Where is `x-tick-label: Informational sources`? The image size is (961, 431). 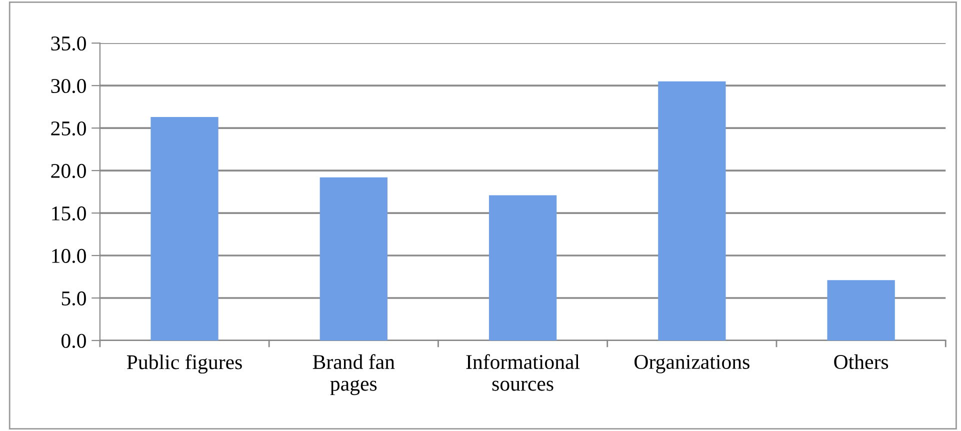
x-tick-label: Informational sources is located at coordinates (523, 372).